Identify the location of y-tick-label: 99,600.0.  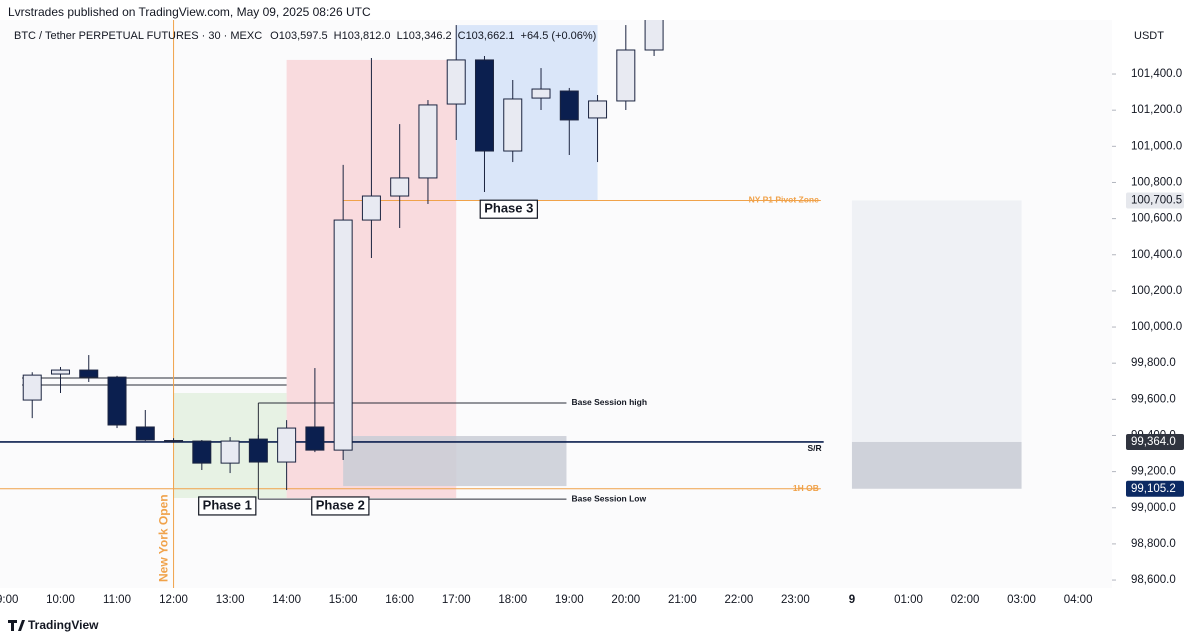
(1153, 399).